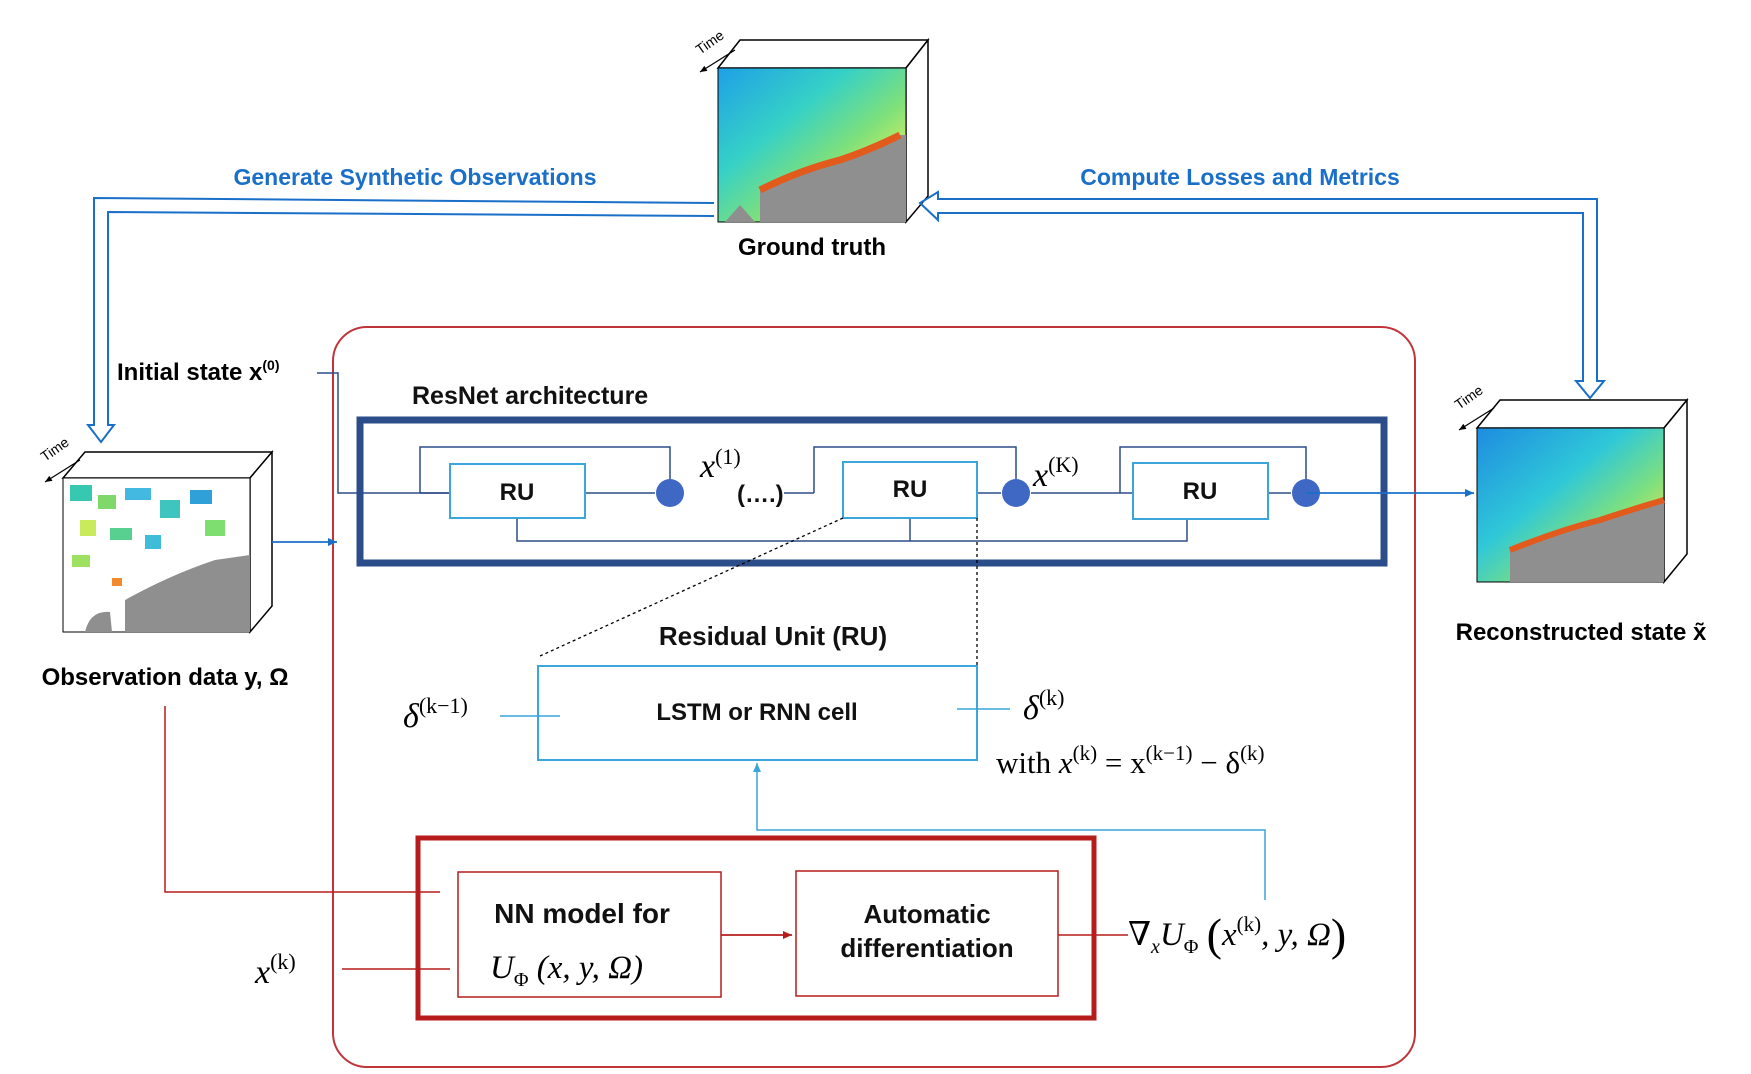 The height and width of the screenshot is (1074, 1751). I want to click on xk-input-label: x(k), so click(275, 970).